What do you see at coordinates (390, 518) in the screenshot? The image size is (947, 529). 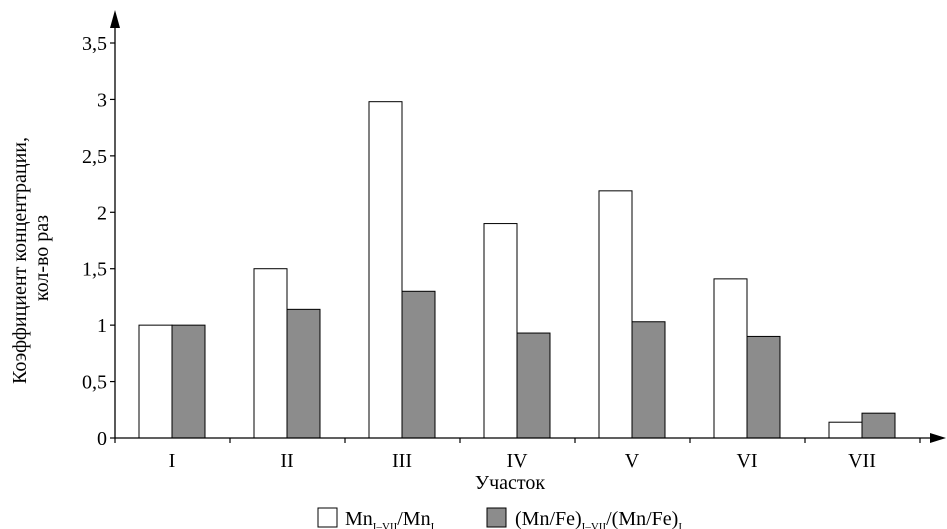 I see `legend-label-1: MnI–VII/MnI` at bounding box center [390, 518].